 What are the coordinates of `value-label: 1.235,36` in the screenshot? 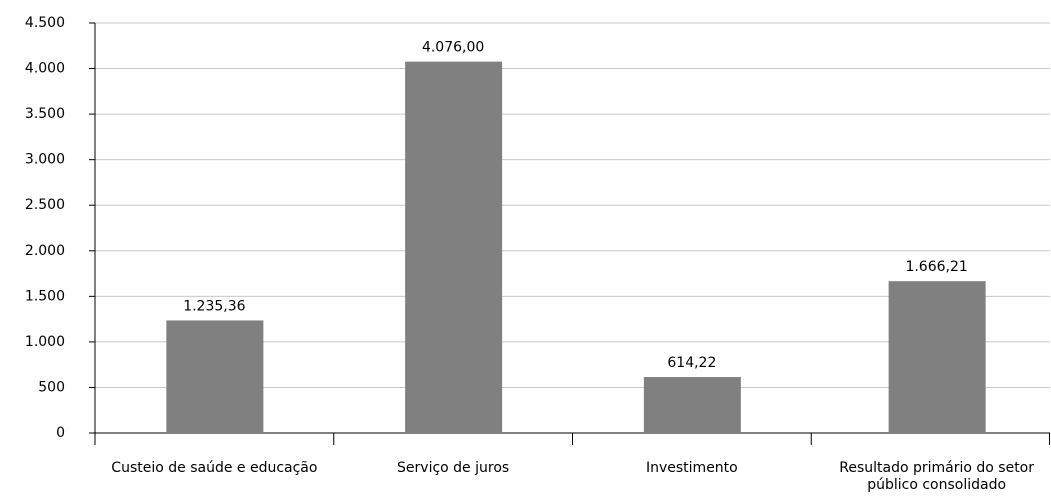 It's located at (214, 306).